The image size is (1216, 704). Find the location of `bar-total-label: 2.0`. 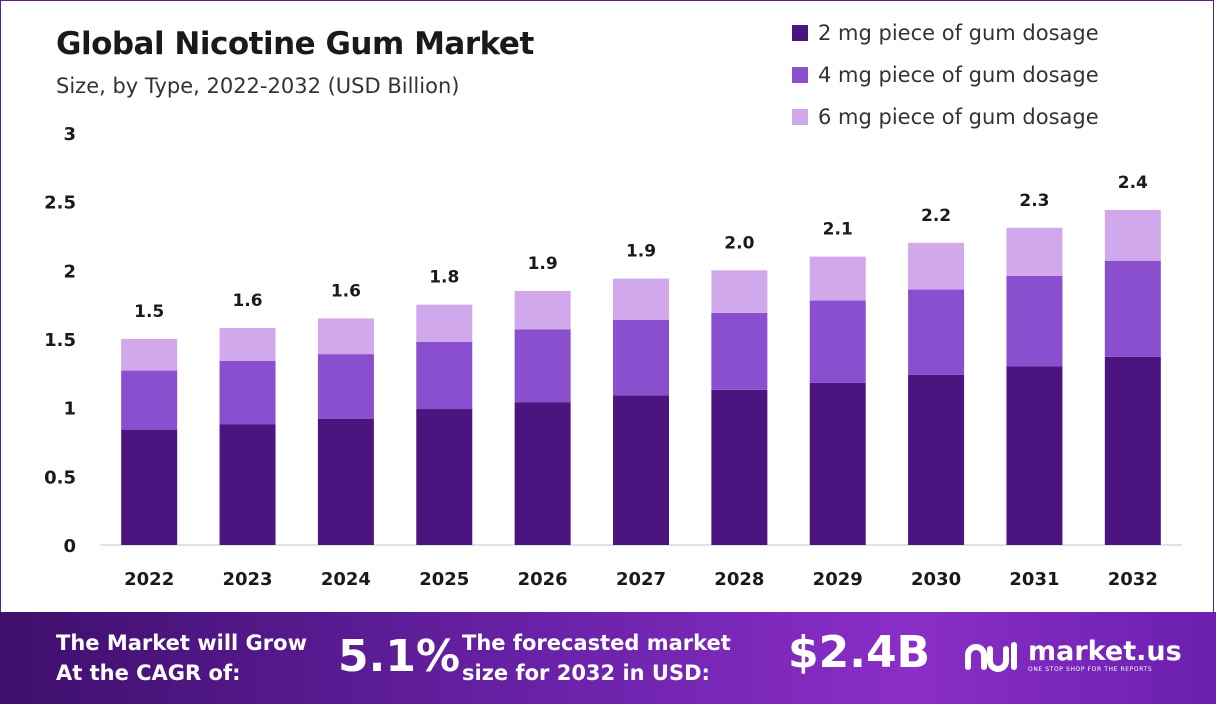

bar-total-label: 2.0 is located at coordinates (739, 243).